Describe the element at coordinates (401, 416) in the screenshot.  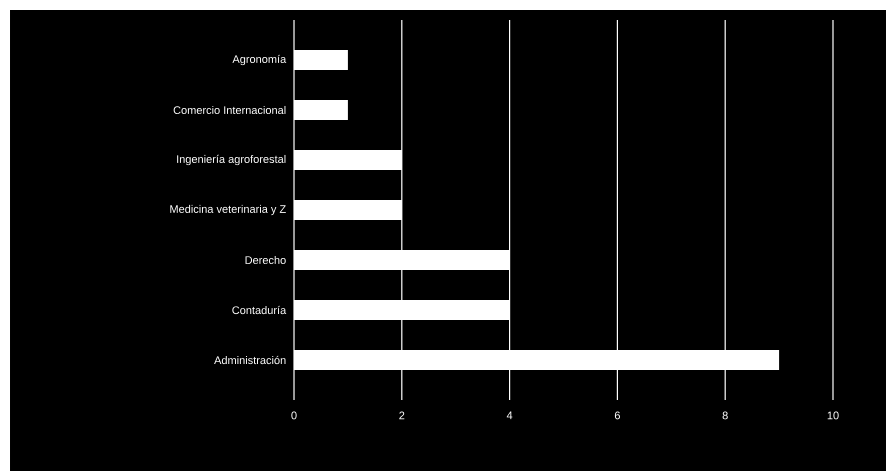
I see `x-tick-label: 2` at that location.